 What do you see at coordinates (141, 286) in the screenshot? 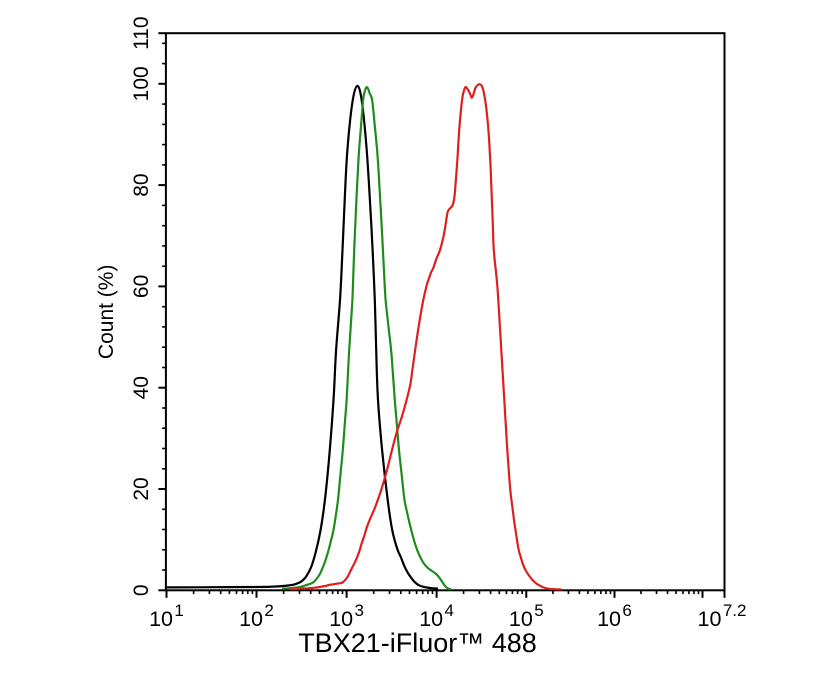
I see `svg-text: 60` at bounding box center [141, 286].